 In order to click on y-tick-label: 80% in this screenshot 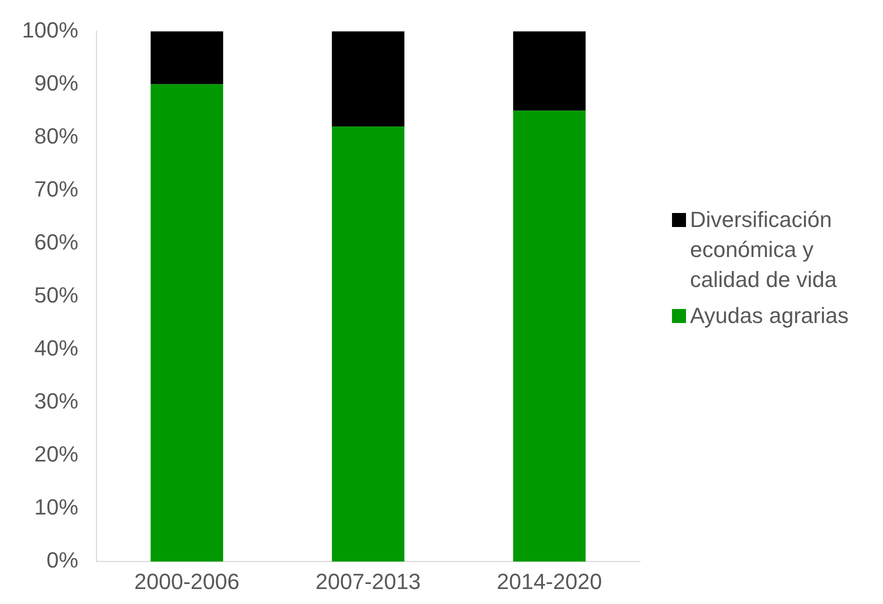, I will do `click(56, 135)`.